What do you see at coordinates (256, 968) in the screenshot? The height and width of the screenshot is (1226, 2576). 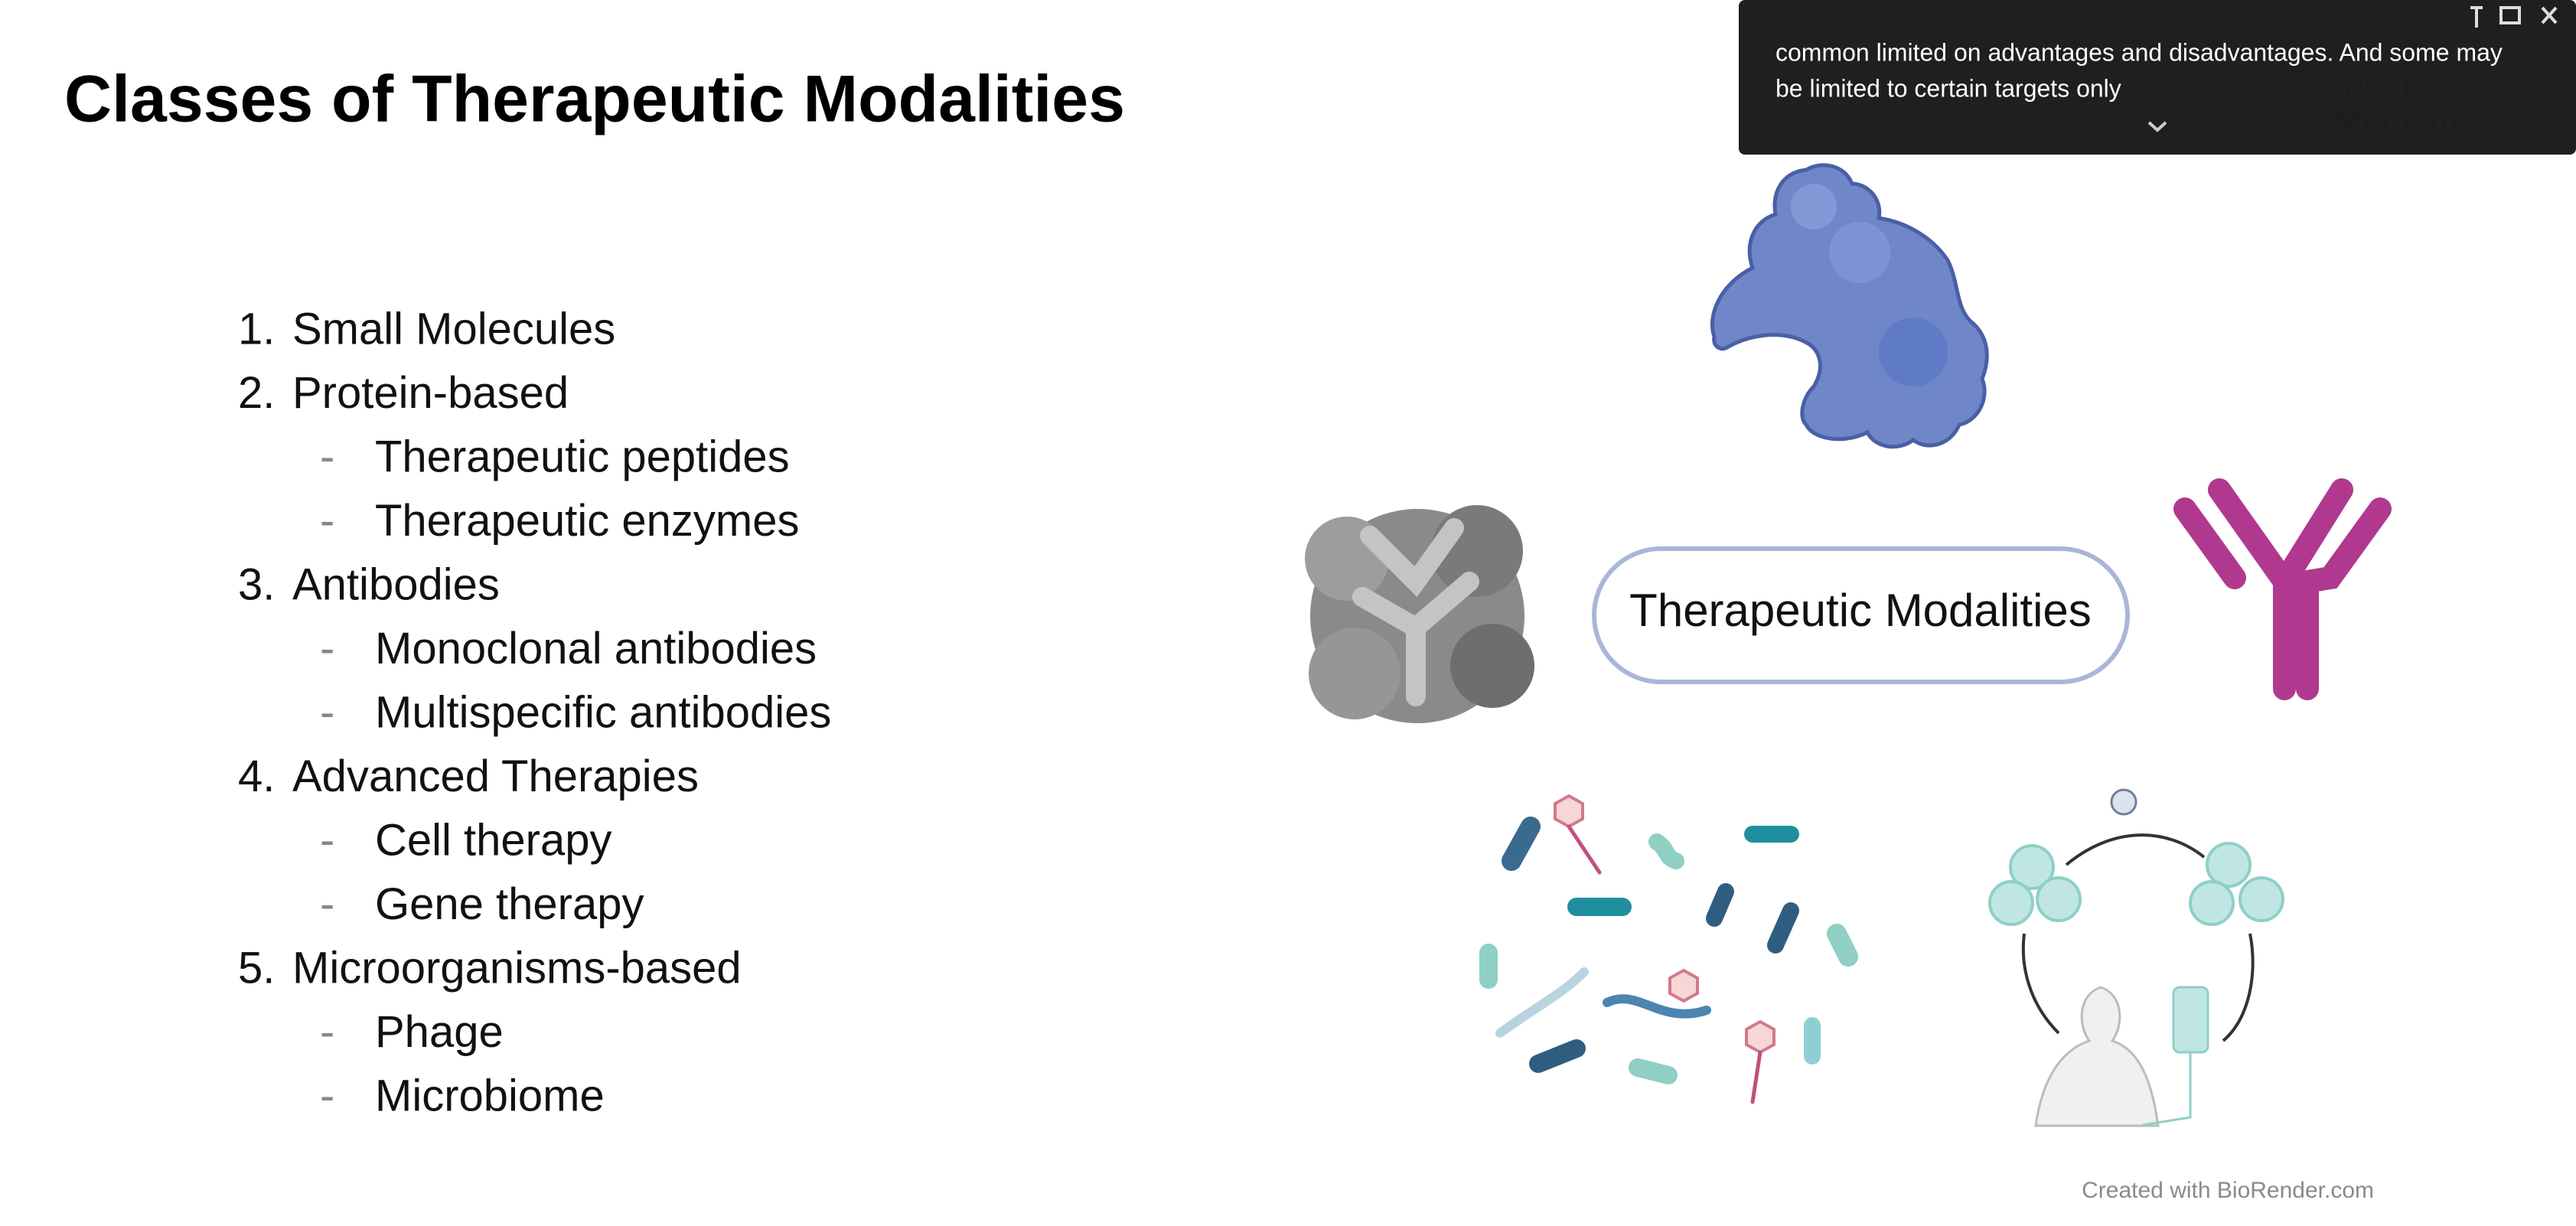 I see `item-number: 5.` at bounding box center [256, 968].